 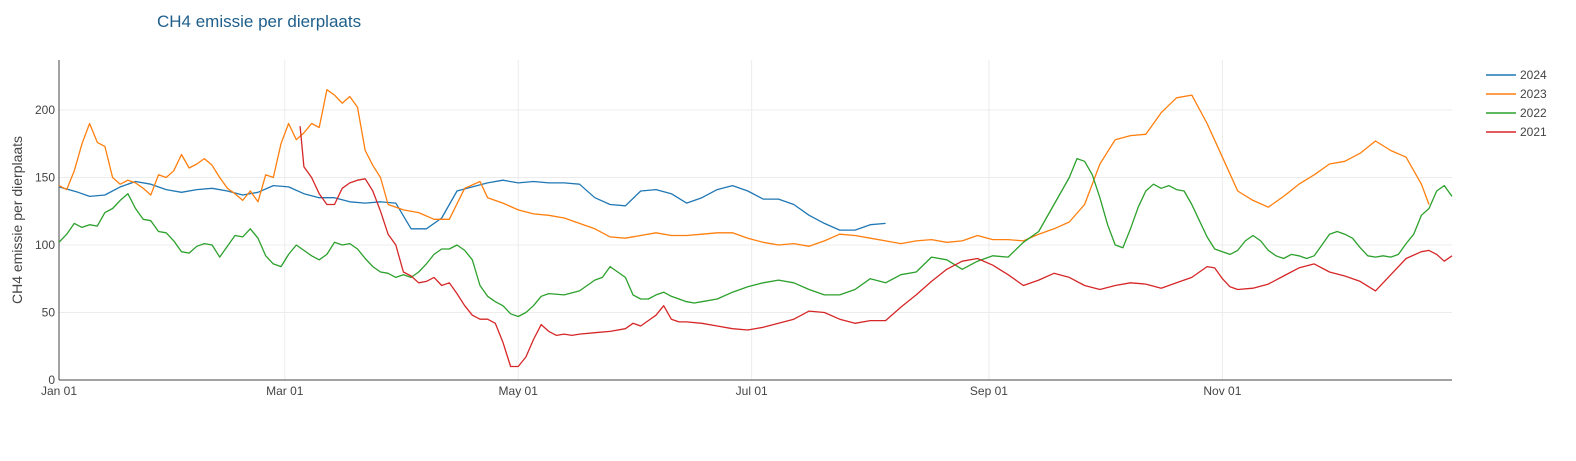 What do you see at coordinates (51, 380) in the screenshot?
I see `y-tick-label: 0` at bounding box center [51, 380].